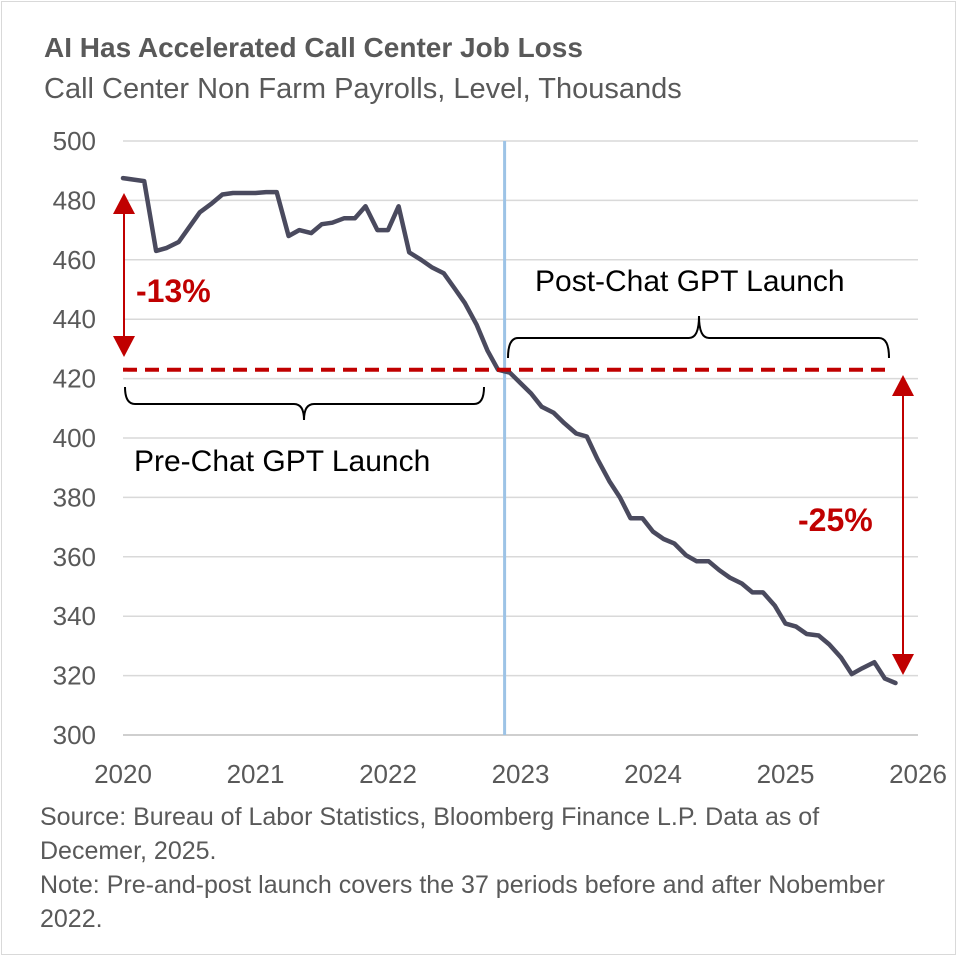 The height and width of the screenshot is (958, 959). Describe the element at coordinates (835, 520) in the screenshot. I see `post-change-label: -25%` at that location.